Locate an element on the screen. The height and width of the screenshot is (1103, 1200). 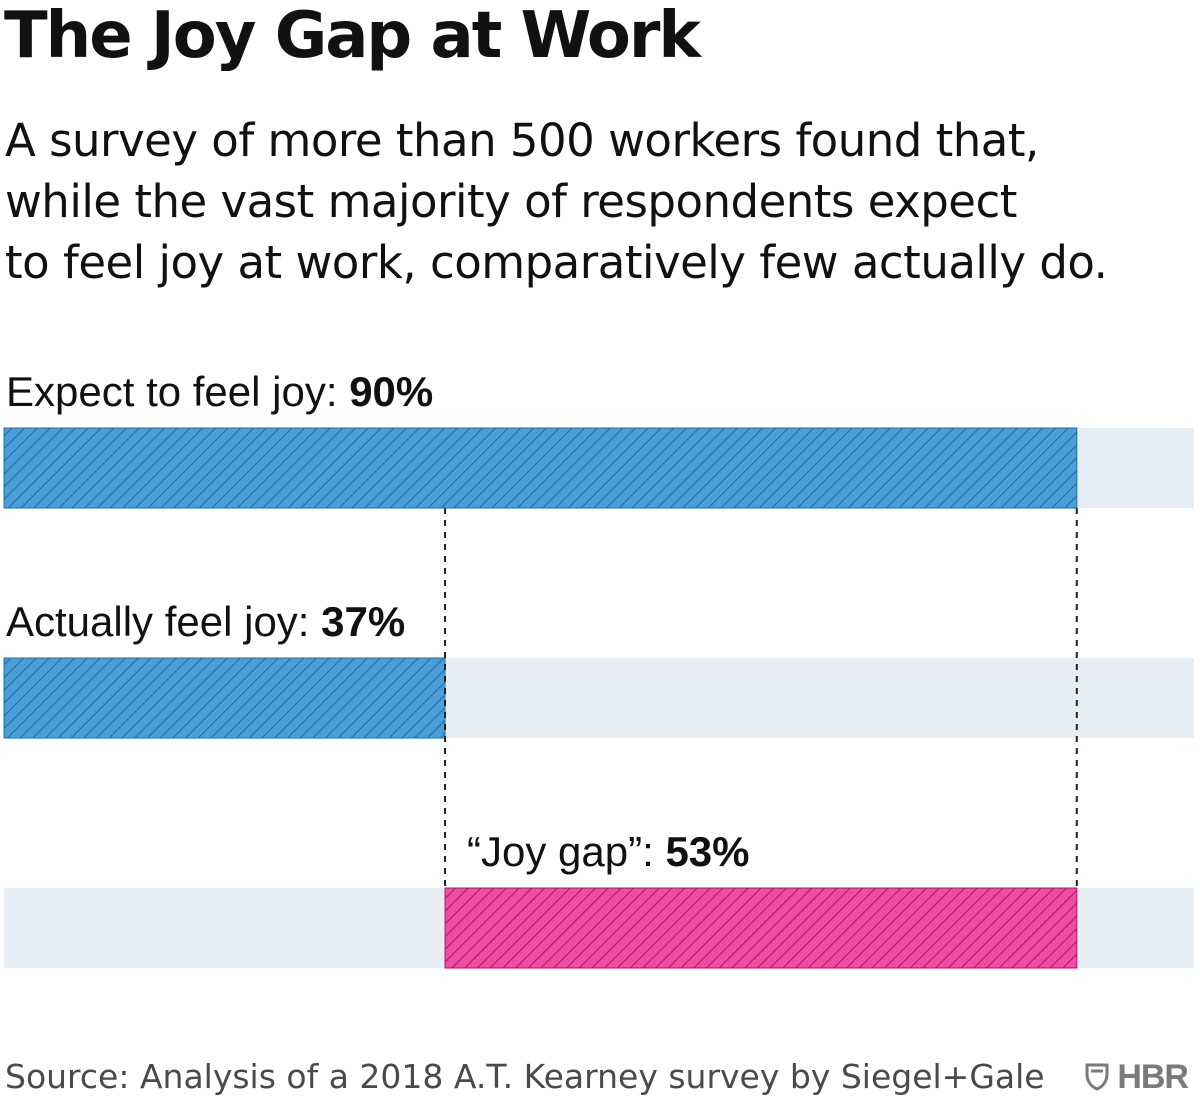
bar-value-label-2: 37% is located at coordinates (363, 621).